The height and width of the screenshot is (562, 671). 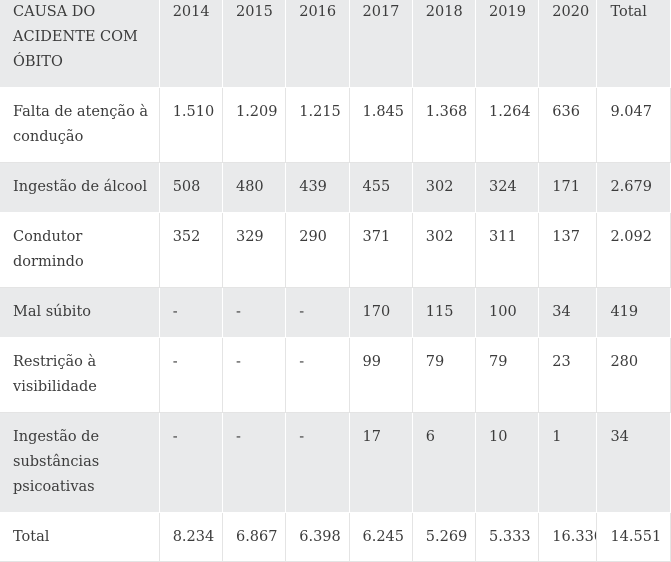 What do you see at coordinates (507, 125) in the screenshot?
I see `table-cell: 1.264` at bounding box center [507, 125].